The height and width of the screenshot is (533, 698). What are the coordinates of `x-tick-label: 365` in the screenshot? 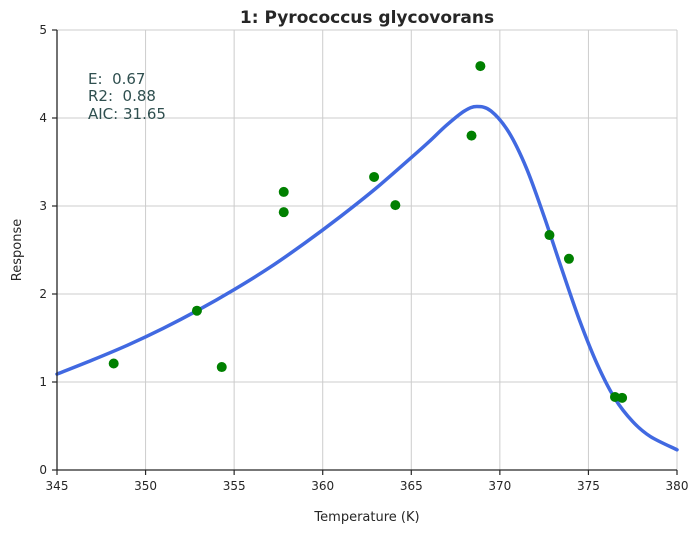 It's located at (411, 486).